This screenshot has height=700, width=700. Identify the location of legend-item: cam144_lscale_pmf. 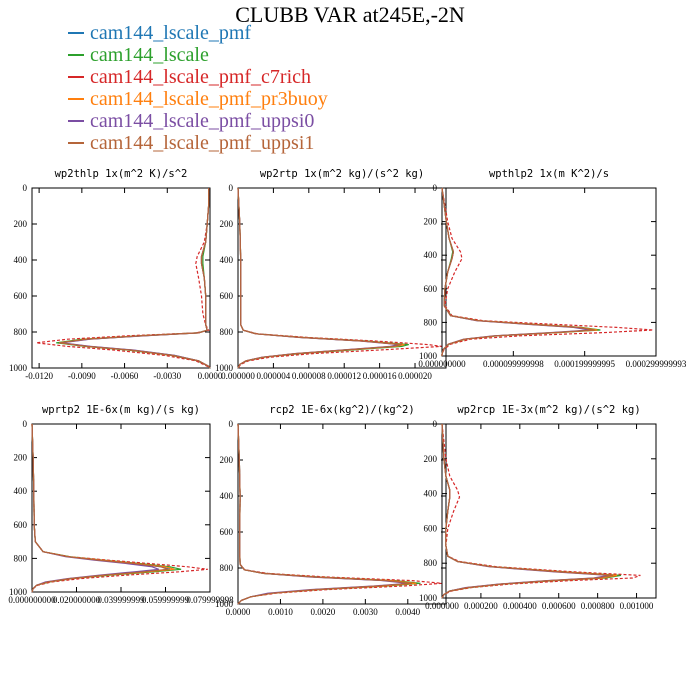
(198, 33).